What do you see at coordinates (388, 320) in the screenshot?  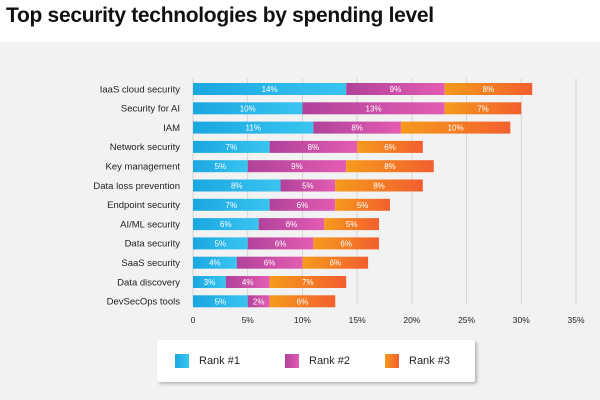 I see `axis-layer: 0 5% 10% 15% 20% 25% 30% 35%` at bounding box center [388, 320].